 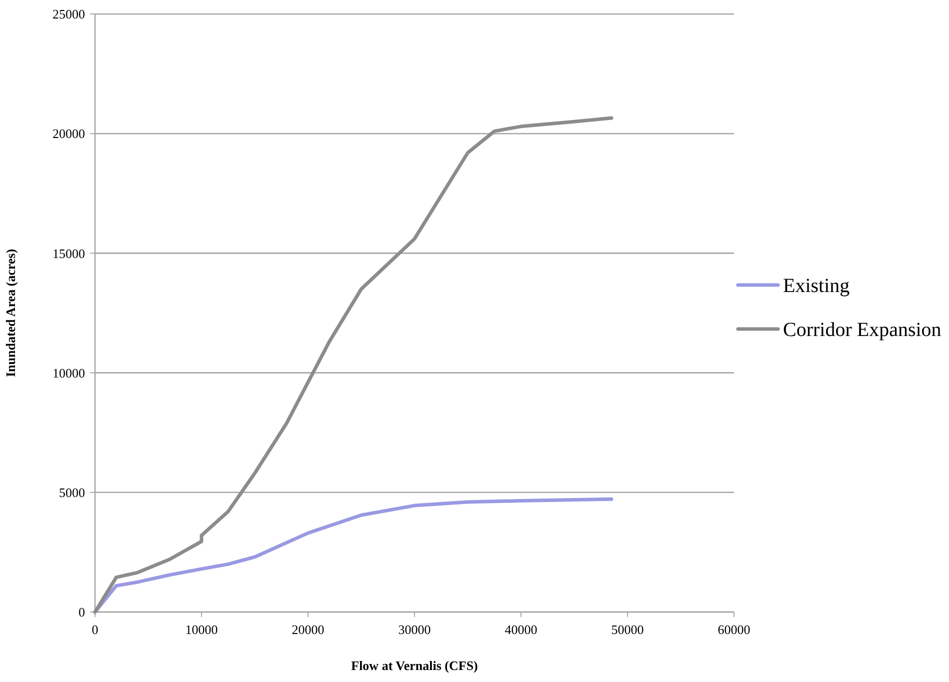 I want to click on legend-label: Corridor Expansion, so click(x=862, y=330).